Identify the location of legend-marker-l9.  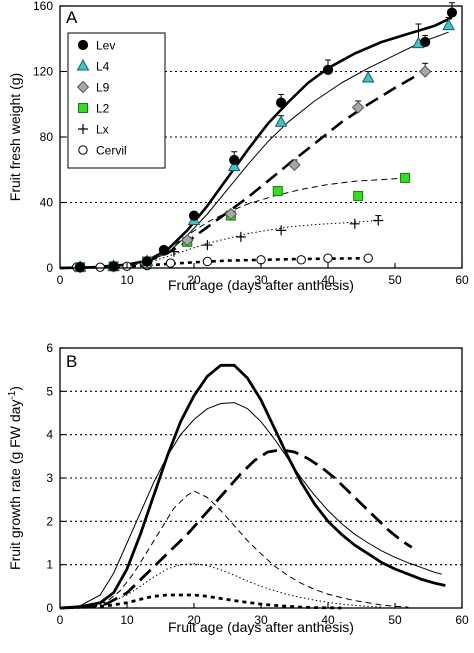
(83, 87).